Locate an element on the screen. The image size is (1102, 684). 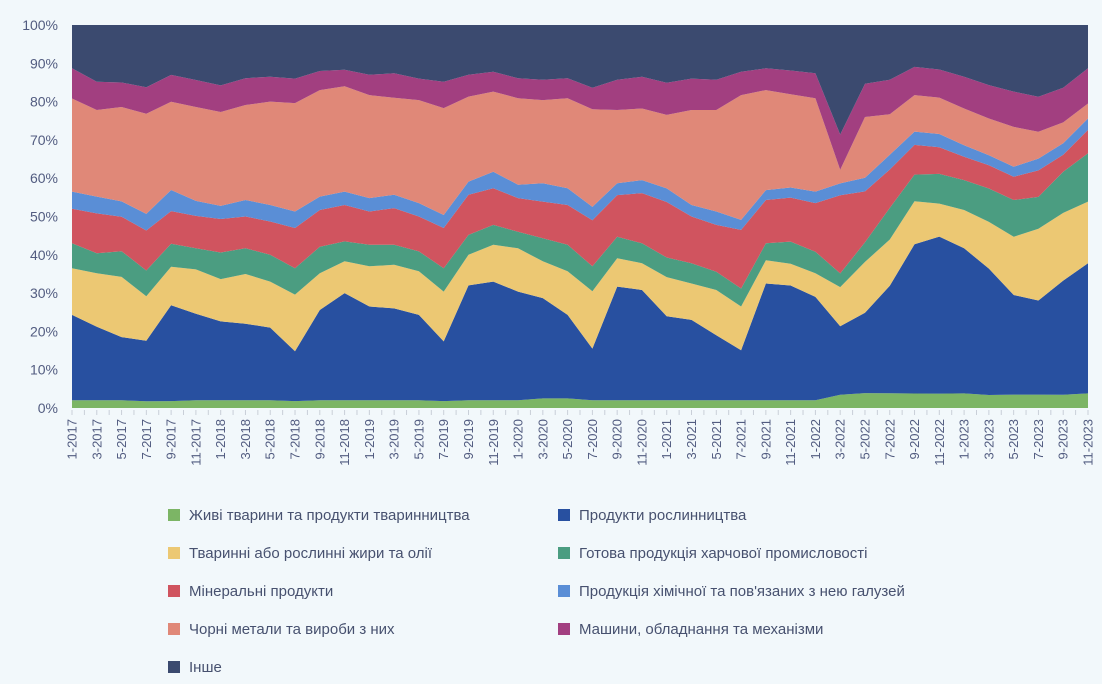
x-axis-tick-label: 9-2018 is located at coordinates (319, 439).